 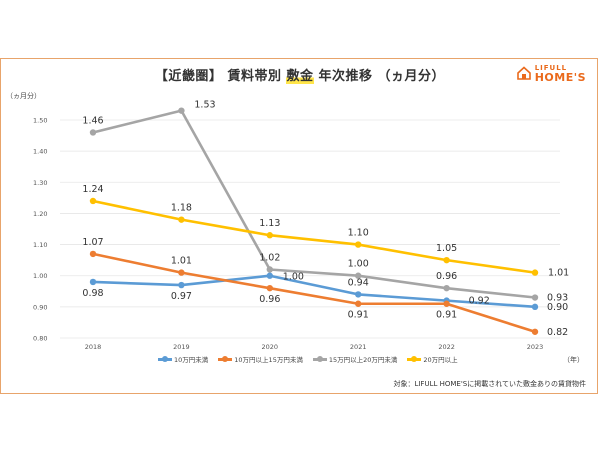 I want to click on data-label: 0.98, so click(x=92, y=293).